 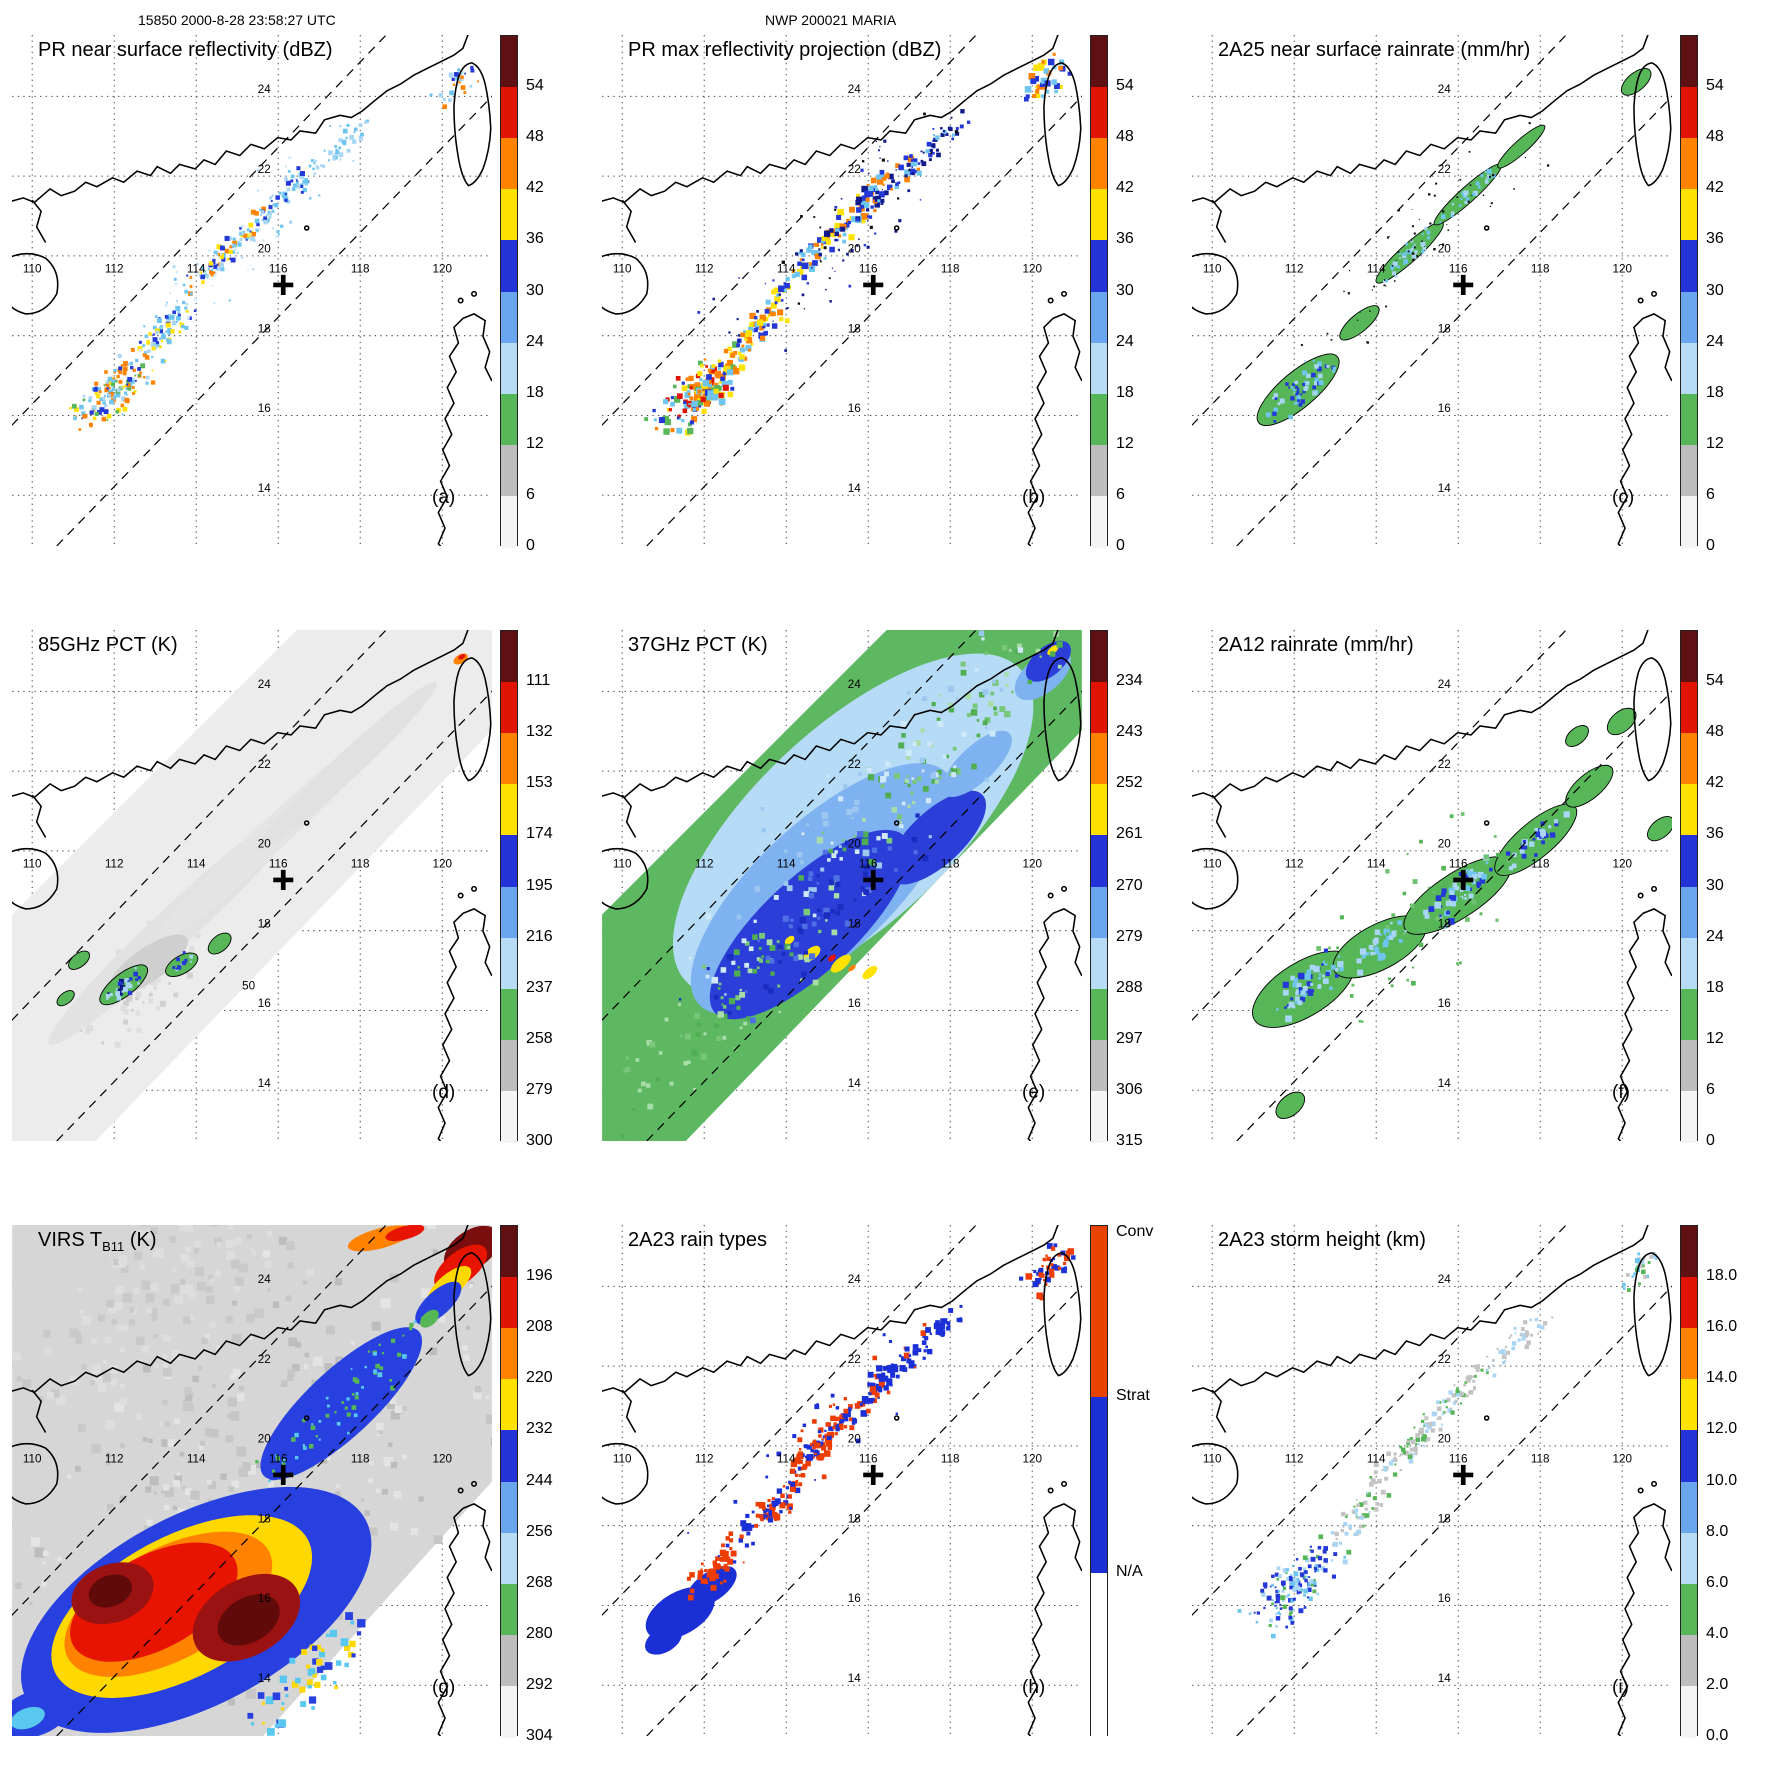 I want to click on colorbar-reflectivity: 54 48 42 36 30 24 18 12 6 0, so click(x=544, y=294).